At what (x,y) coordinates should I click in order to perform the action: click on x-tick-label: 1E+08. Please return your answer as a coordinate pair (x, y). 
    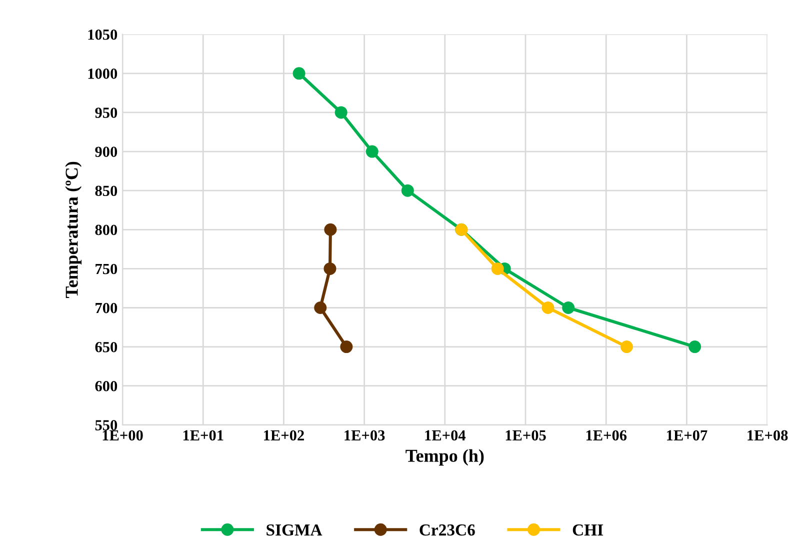
    Looking at the image, I should click on (768, 435).